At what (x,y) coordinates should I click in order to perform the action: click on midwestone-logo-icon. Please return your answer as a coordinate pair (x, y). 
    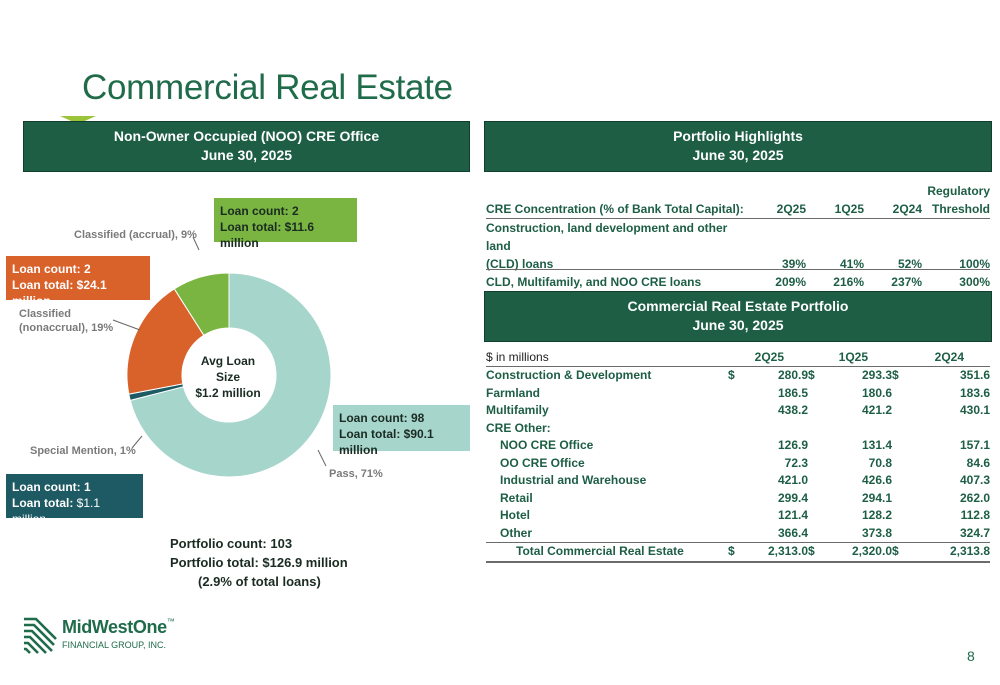
    Looking at the image, I should click on (40, 635).